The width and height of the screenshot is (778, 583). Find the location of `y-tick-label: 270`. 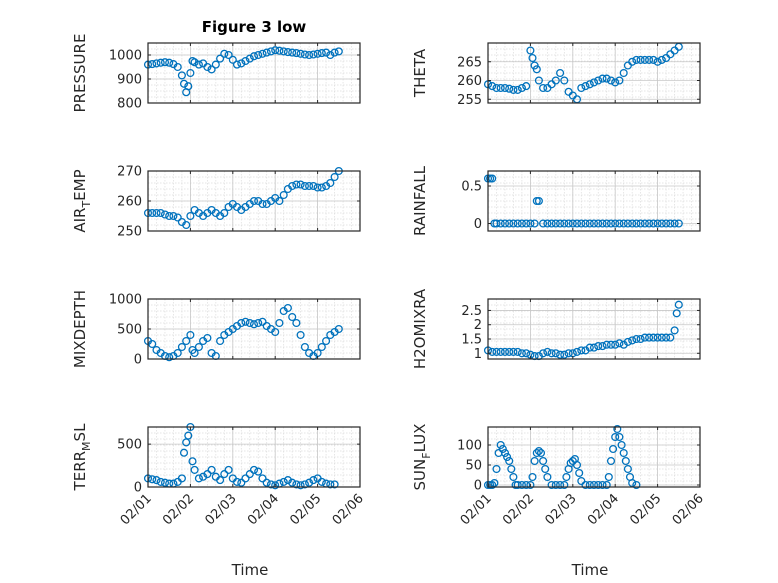

y-tick-label: 270 is located at coordinates (129, 172).